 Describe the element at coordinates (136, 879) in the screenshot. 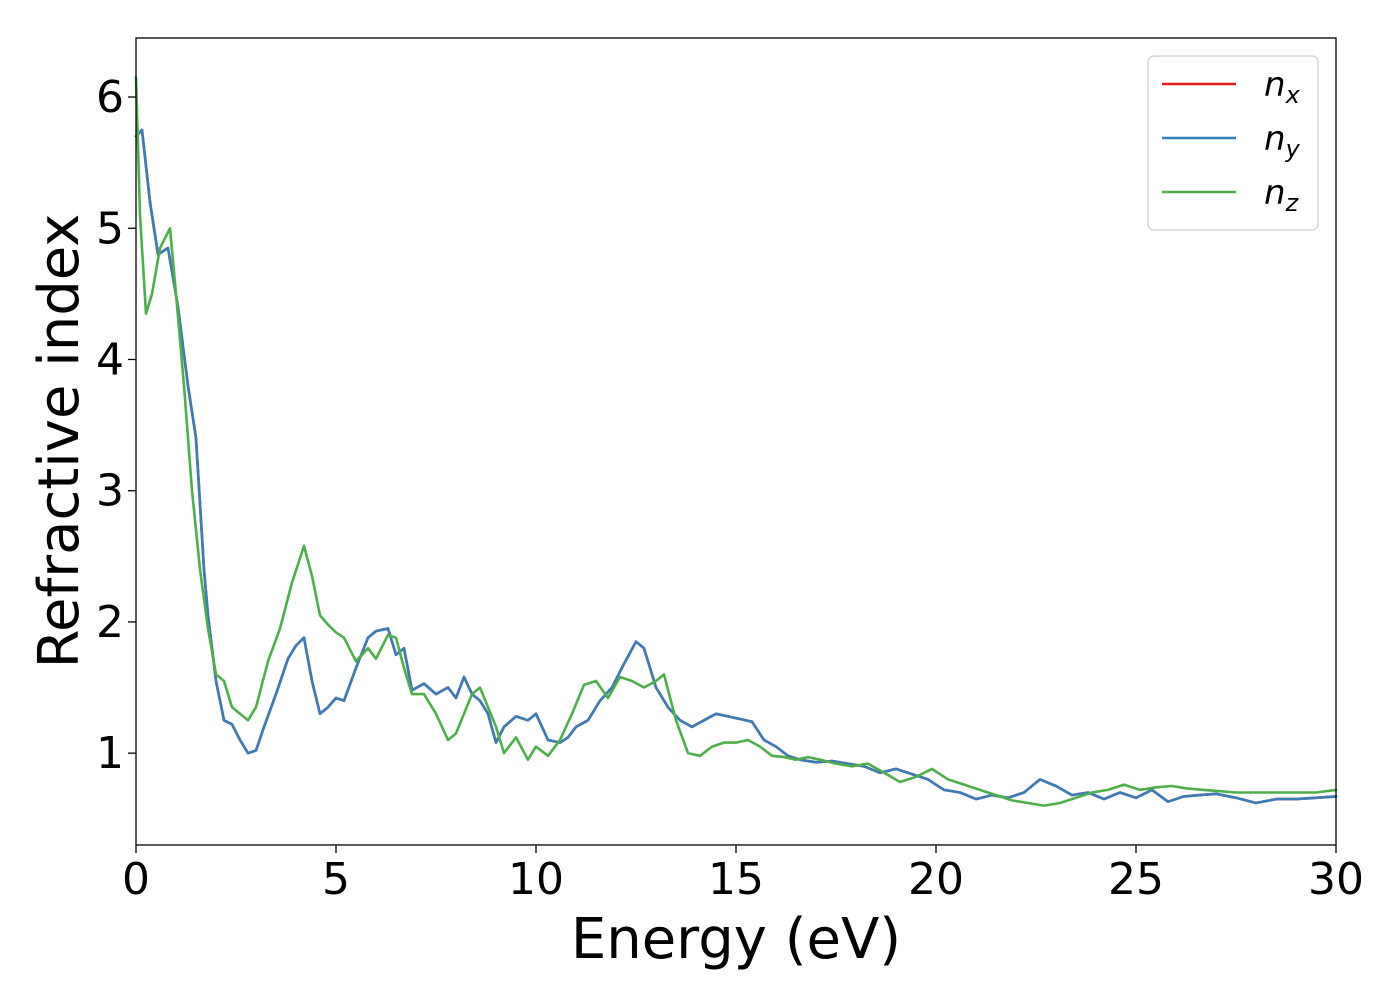

I see `x-tick-label: 0` at that location.